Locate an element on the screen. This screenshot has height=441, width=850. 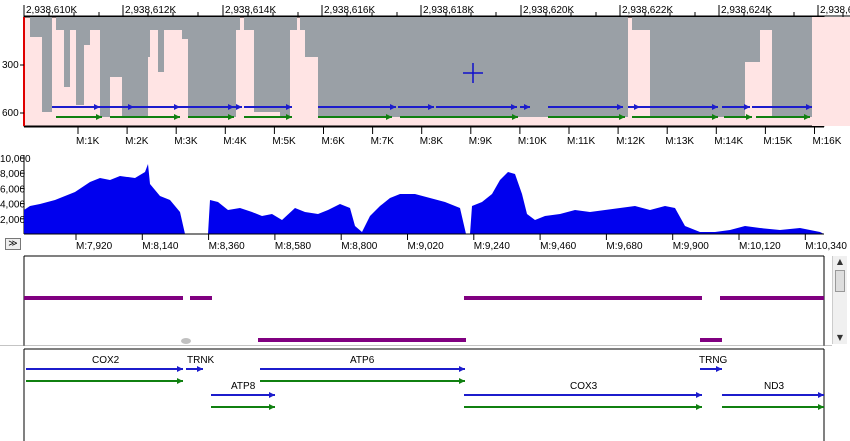
mito-ruler-label: M:11K is located at coordinates (581, 141).